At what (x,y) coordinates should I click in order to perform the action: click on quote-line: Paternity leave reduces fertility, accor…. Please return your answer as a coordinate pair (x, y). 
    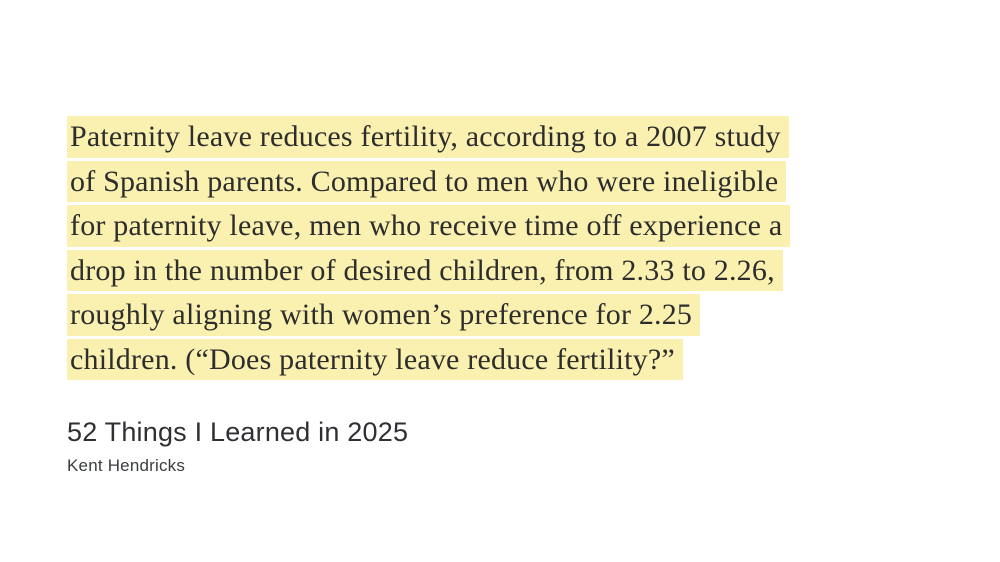
    Looking at the image, I should click on (428, 137).